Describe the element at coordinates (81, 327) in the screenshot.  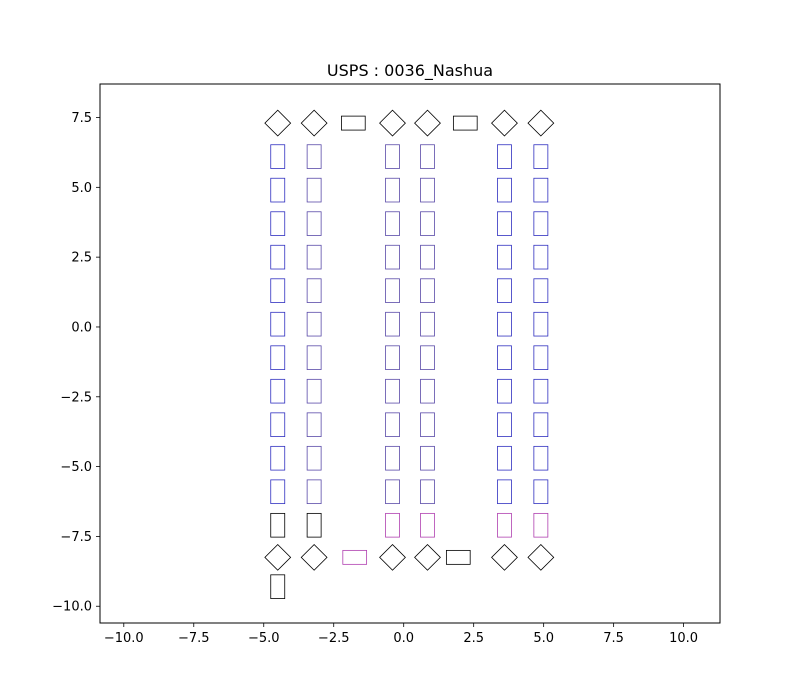
I see `y-tick-label: 0.0` at that location.